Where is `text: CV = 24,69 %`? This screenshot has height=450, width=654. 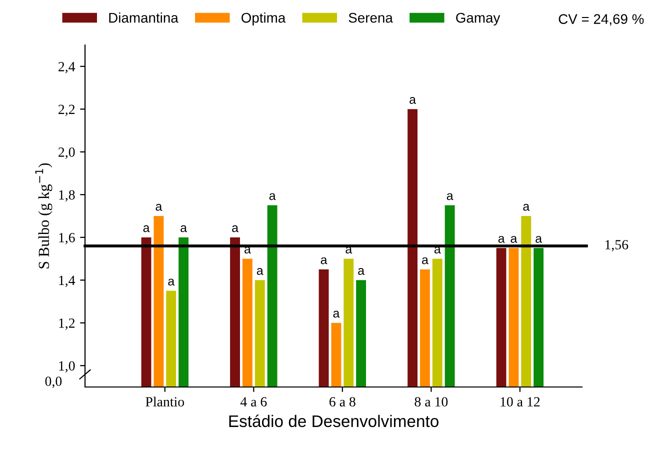 text: CV = 24,69 % is located at coordinates (601, 20).